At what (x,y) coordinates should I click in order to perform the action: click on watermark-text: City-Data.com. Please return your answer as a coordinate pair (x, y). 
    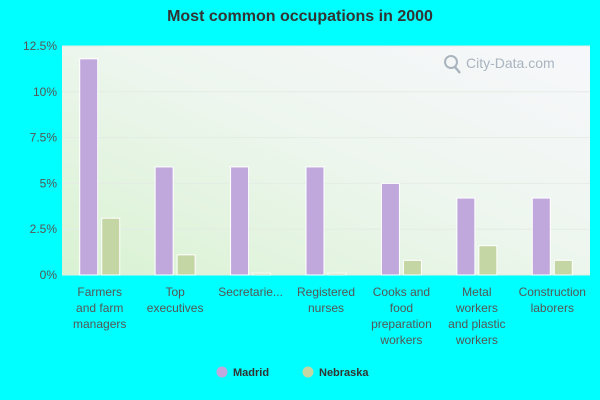
    Looking at the image, I should click on (510, 63).